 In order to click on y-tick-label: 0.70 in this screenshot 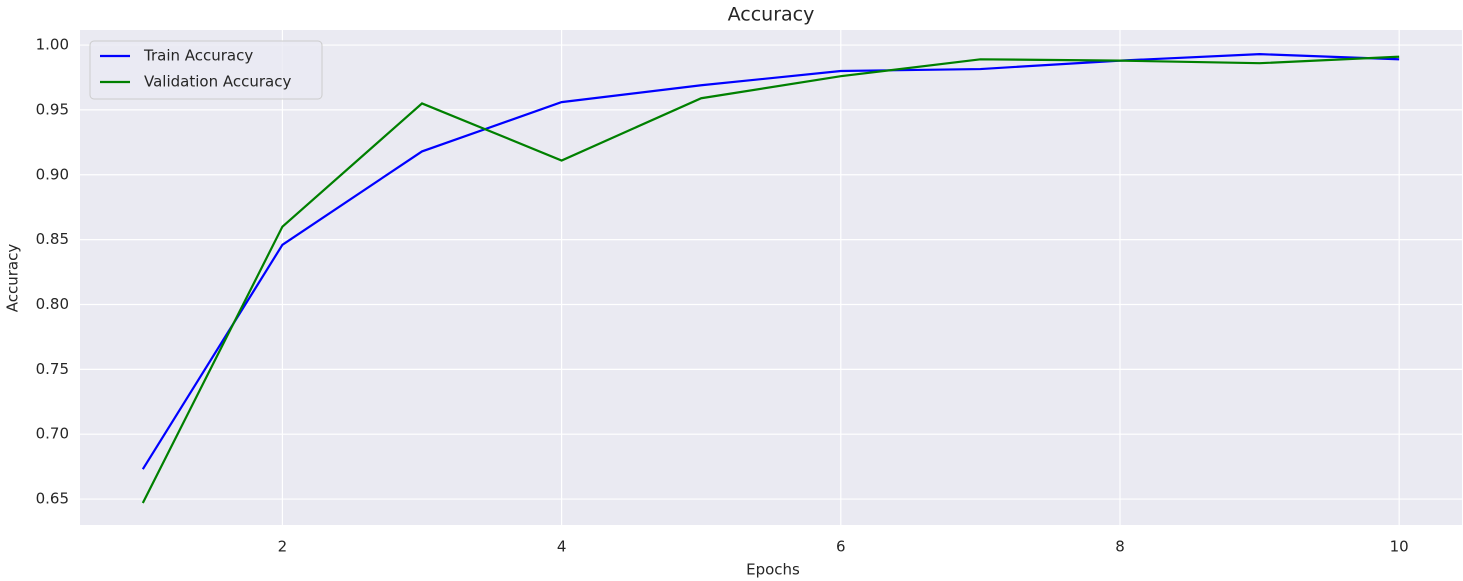, I will do `click(52, 434)`.